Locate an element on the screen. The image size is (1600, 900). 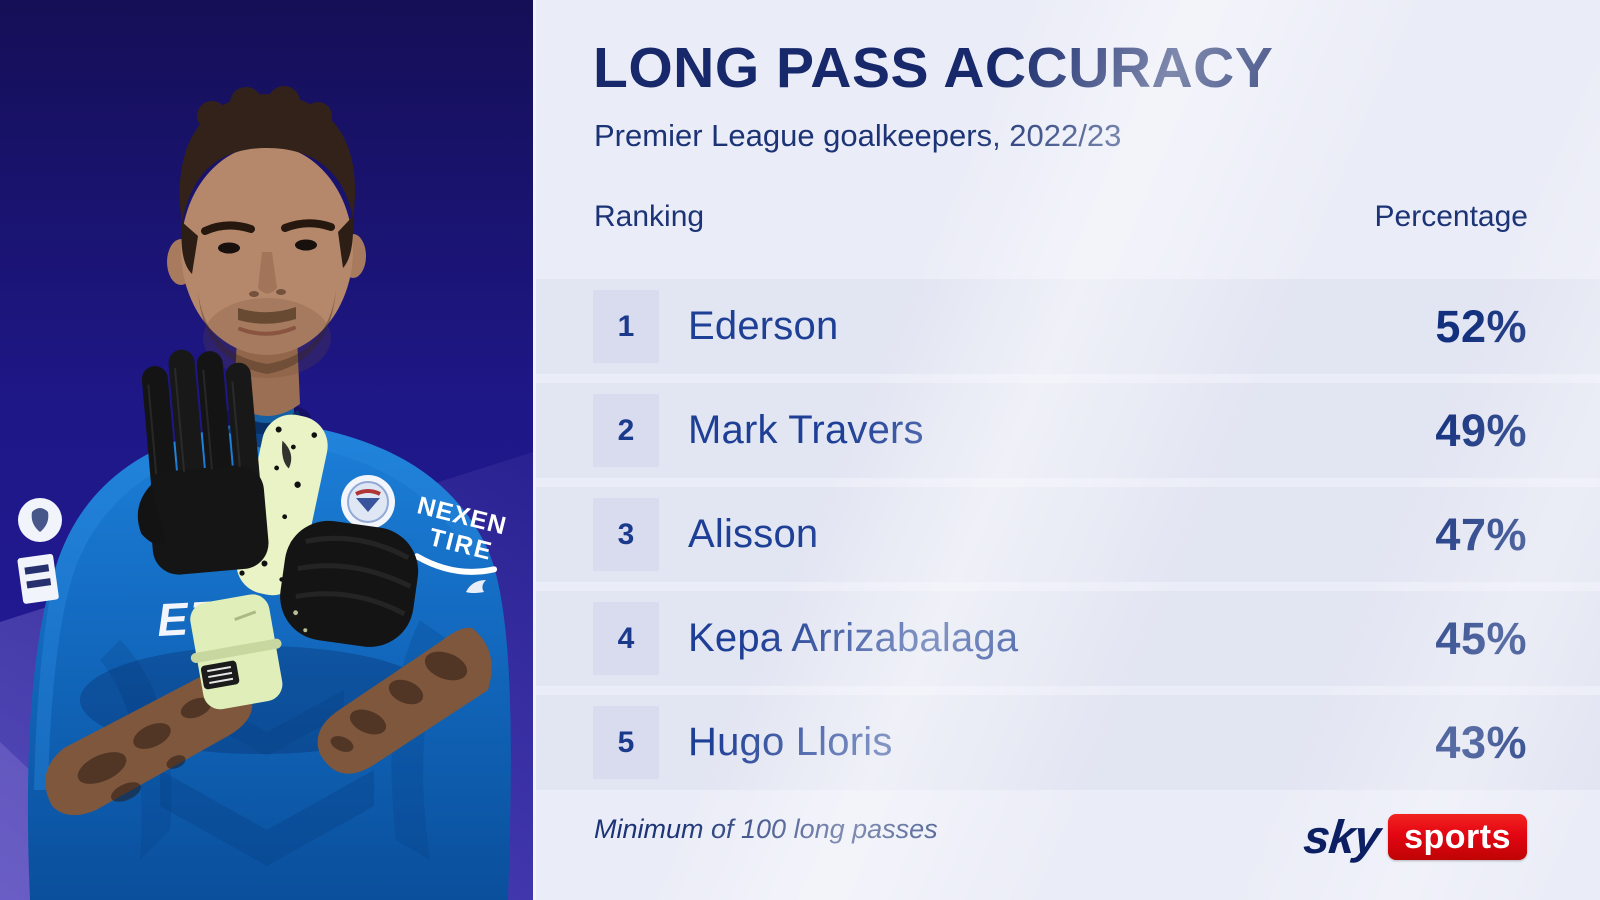
table-row: 1 Ederson 52% is located at coordinates (1068, 326).